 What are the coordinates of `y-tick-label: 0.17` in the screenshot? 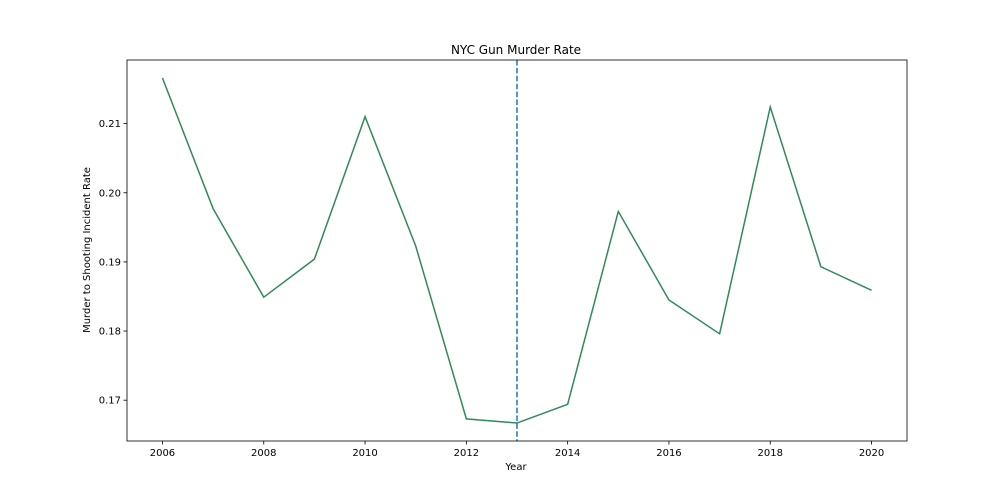 It's located at (110, 401).